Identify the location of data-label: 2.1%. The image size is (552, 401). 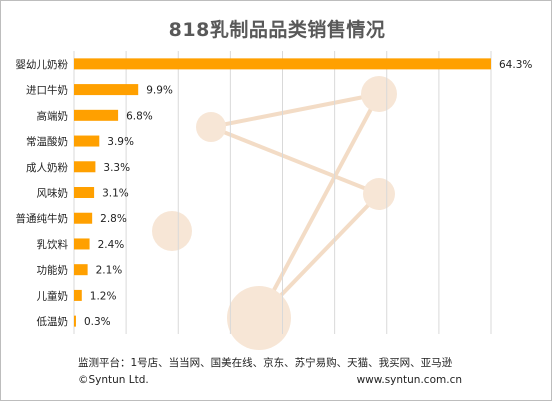
(109, 271).